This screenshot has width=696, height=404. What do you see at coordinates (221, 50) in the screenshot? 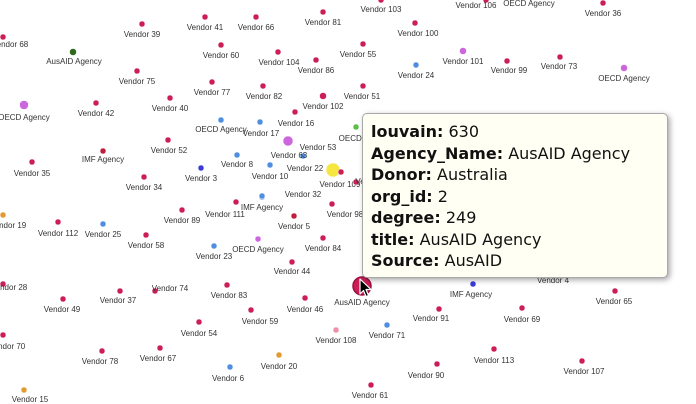
I see `graph-node: Vendor 60` at bounding box center [221, 50].